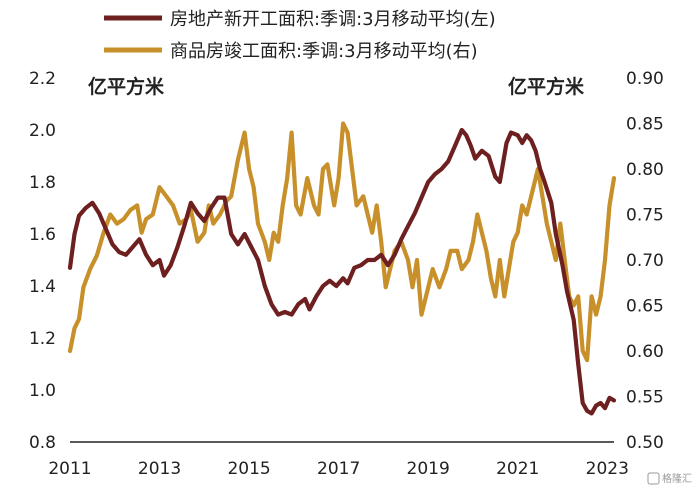 This screenshot has height=494, width=700. Describe the element at coordinates (653, 478) in the screenshot. I see `watermark-logo-icon` at that location.